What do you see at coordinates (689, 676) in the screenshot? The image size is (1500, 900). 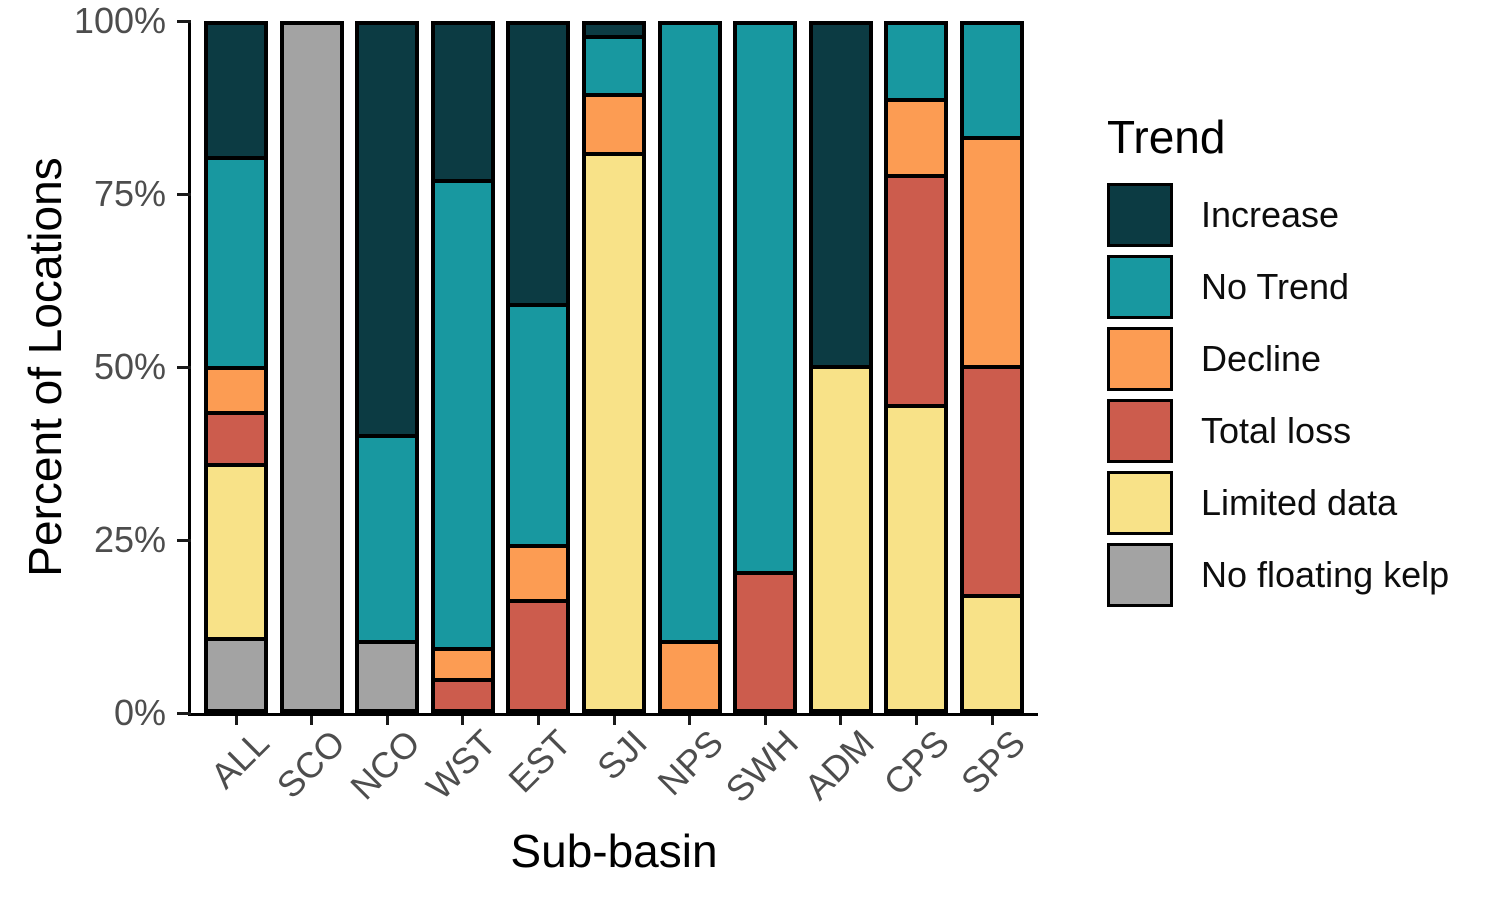 I see `bar-segment-nps-decline` at bounding box center [689, 676].